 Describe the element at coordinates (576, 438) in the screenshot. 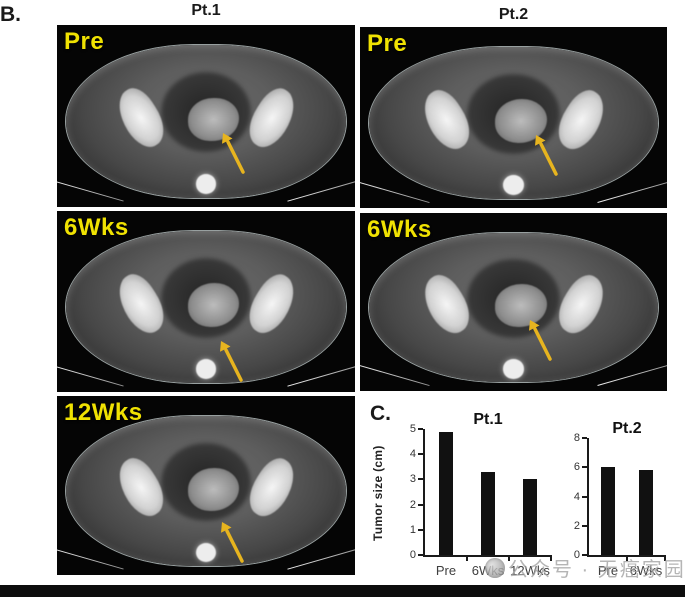

I see `y-tick-label: 8` at that location.